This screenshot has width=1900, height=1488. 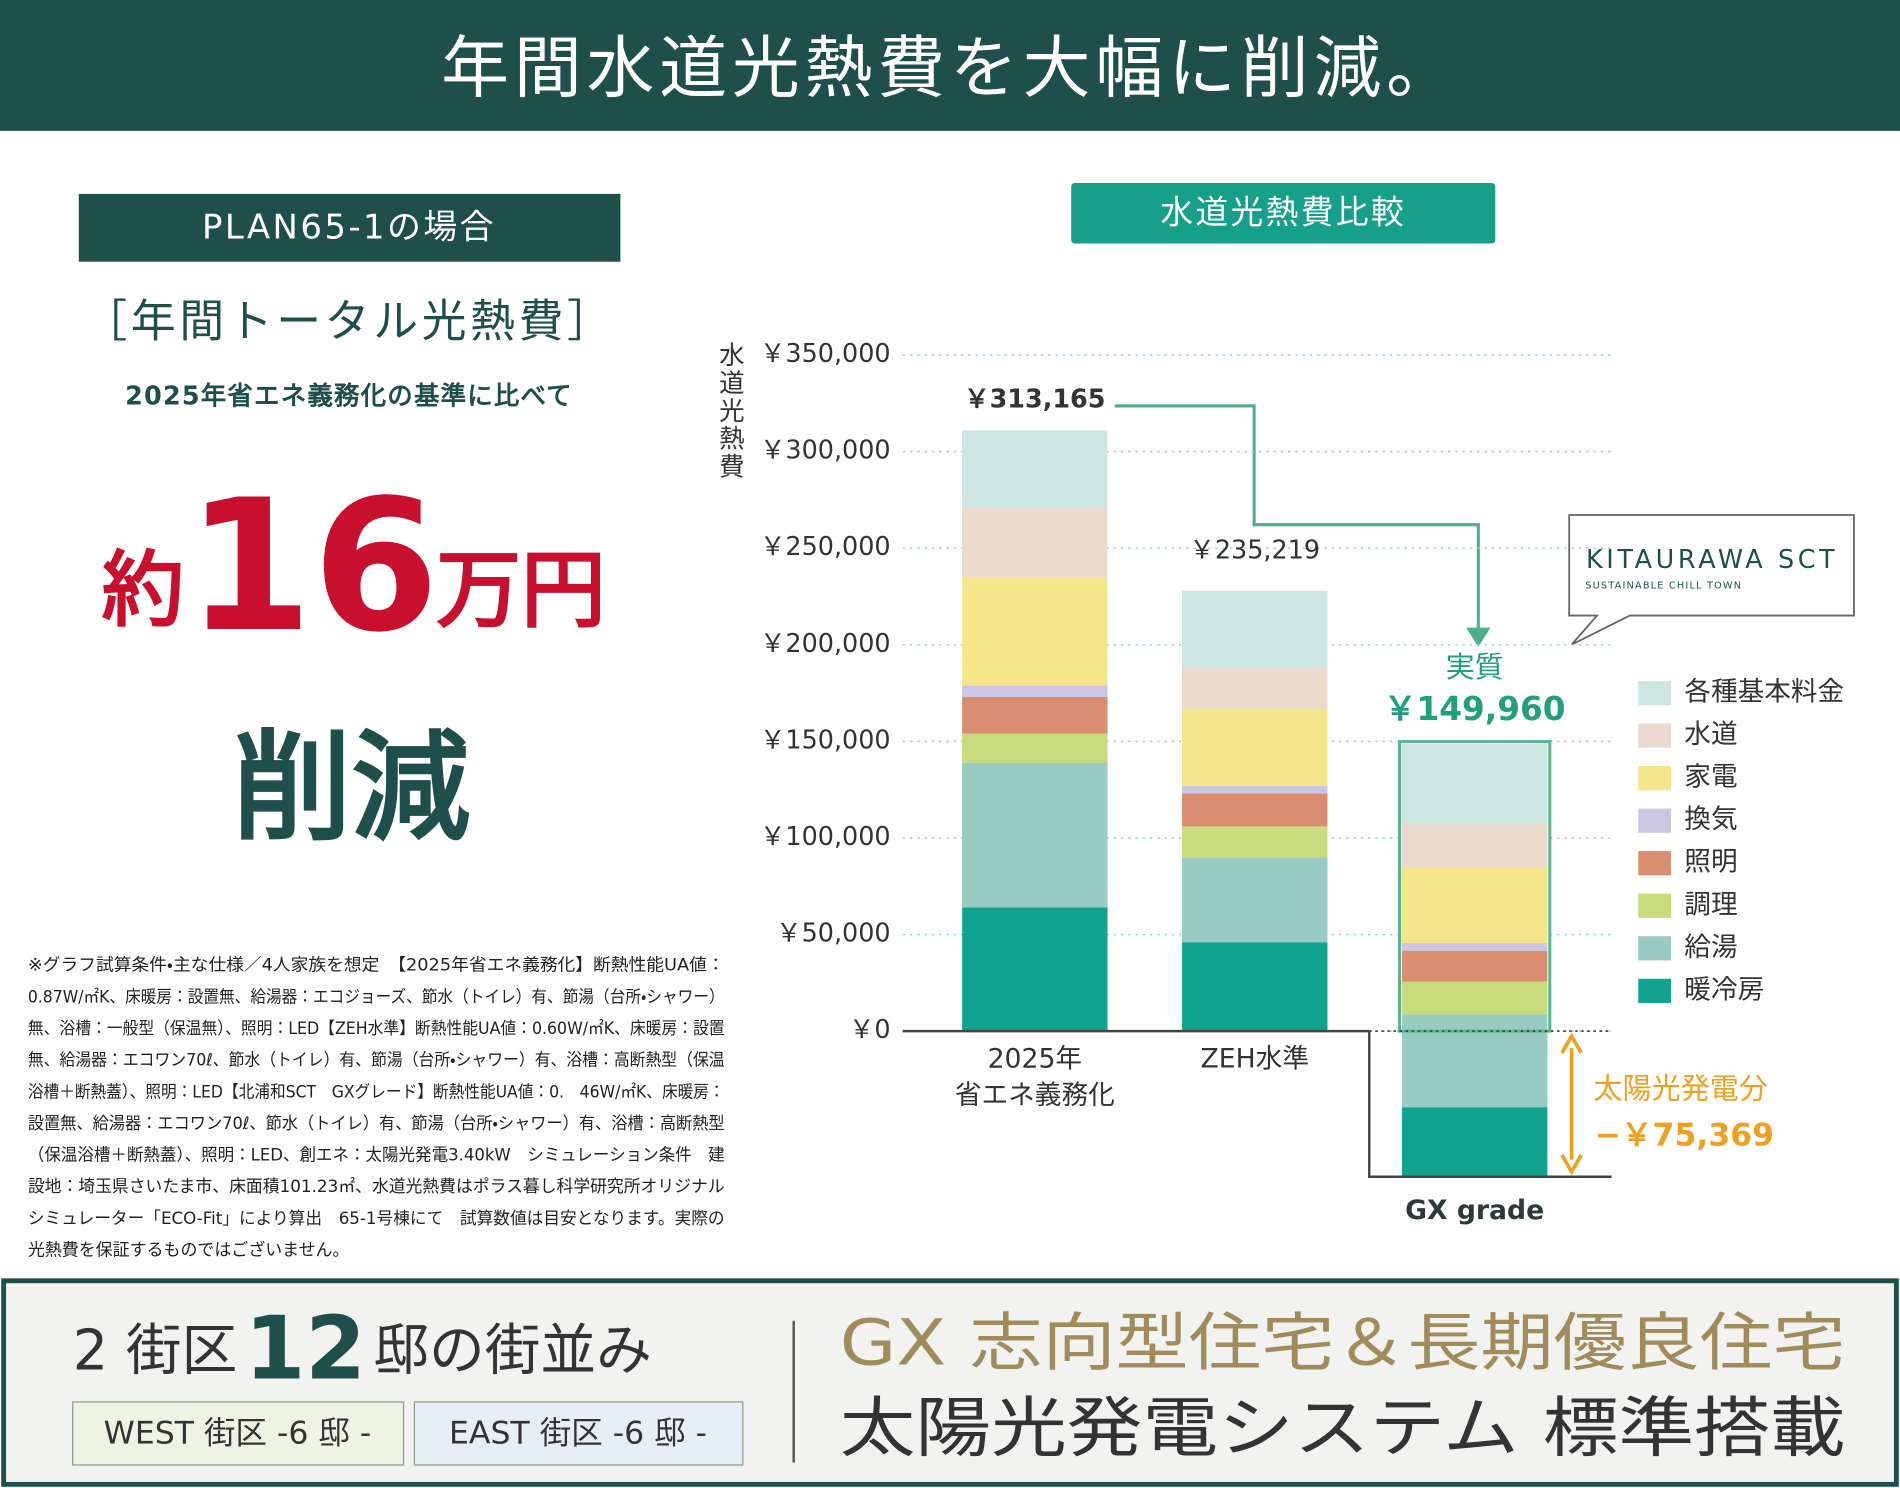 I want to click on y-tick-label: ￥350,000, so click(x=825, y=353).